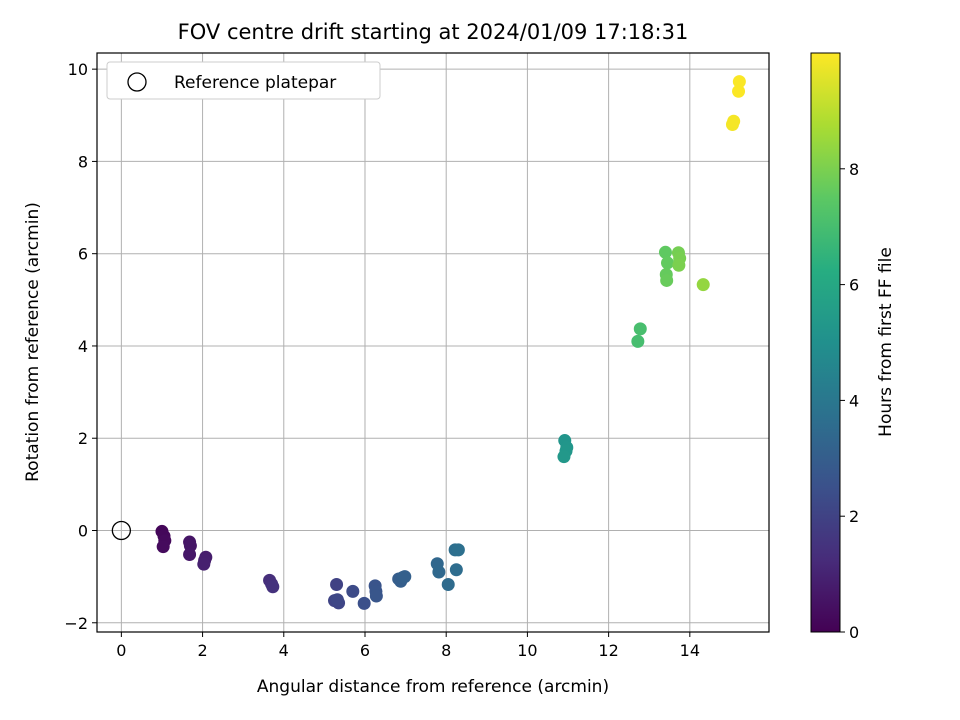  What do you see at coordinates (33, 342) in the screenshot?
I see `y-axis-label: Rotation from reference (arcmin)` at bounding box center [33, 342].